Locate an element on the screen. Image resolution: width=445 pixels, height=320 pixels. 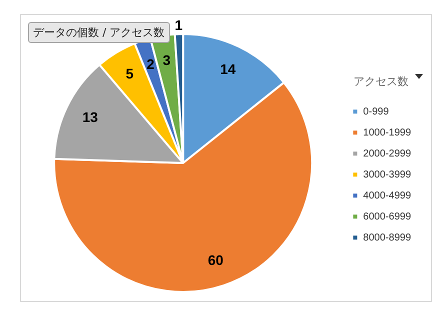
data-label: 2 is located at coordinates (150, 64).